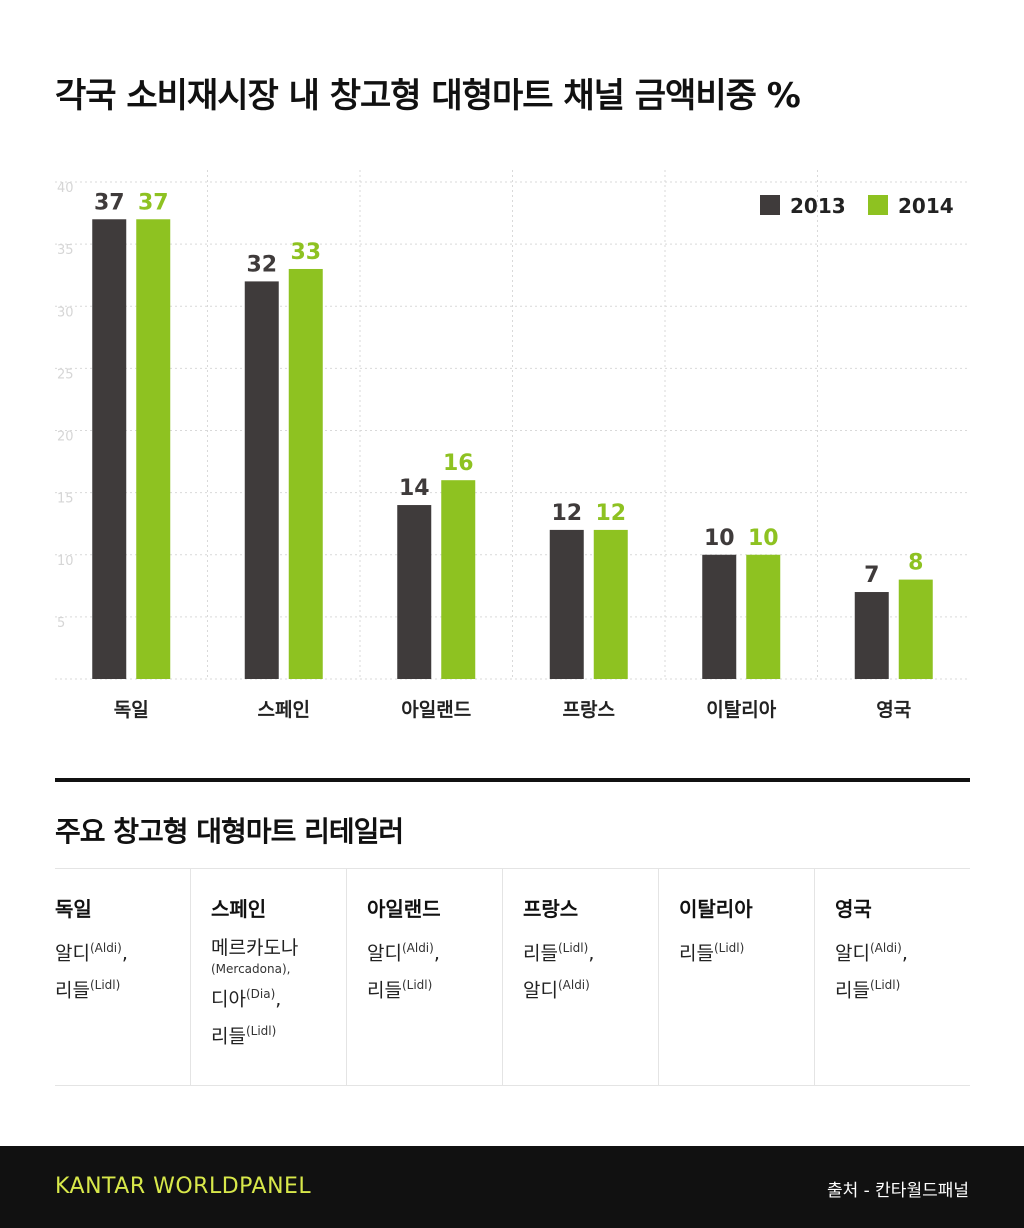  Describe the element at coordinates (65, 561) in the screenshot. I see `y-tick-label: 10` at that location.